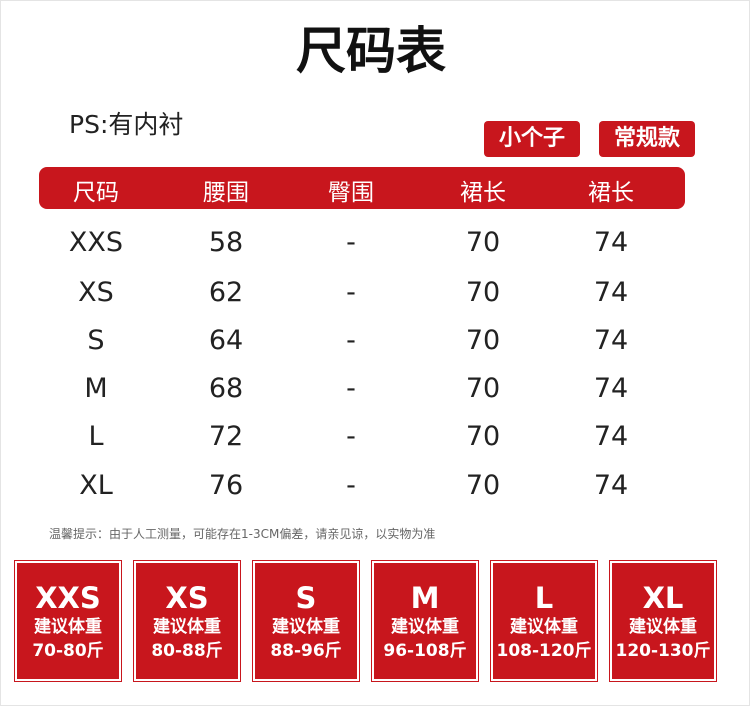  Describe the element at coordinates (226, 242) in the screenshot. I see `table-cell: 58` at that location.